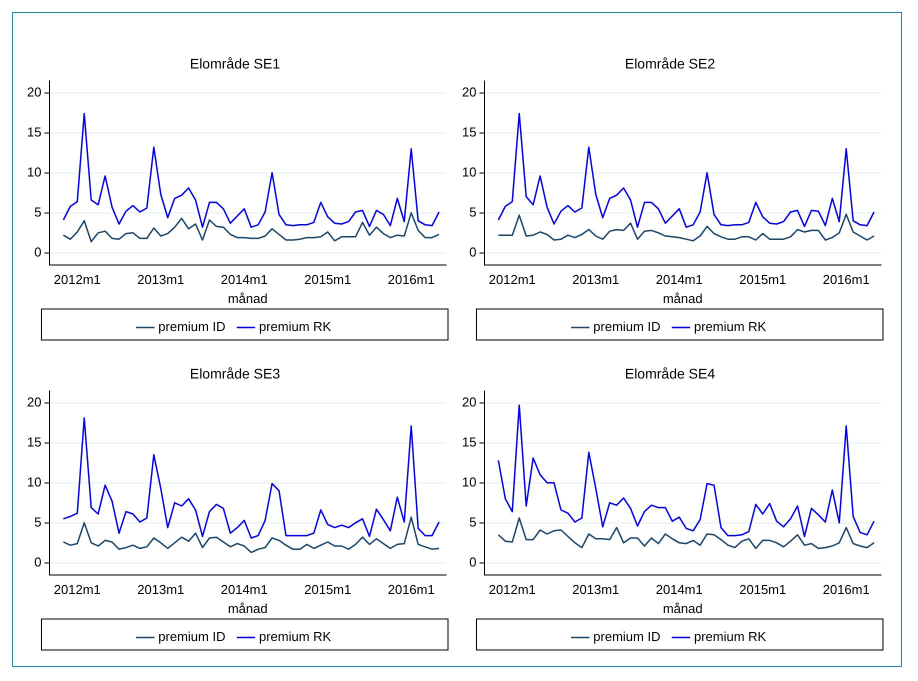 The image size is (918, 681). Describe the element at coordinates (235, 63) in the screenshot. I see `chart-title: Elområde SE1` at that location.